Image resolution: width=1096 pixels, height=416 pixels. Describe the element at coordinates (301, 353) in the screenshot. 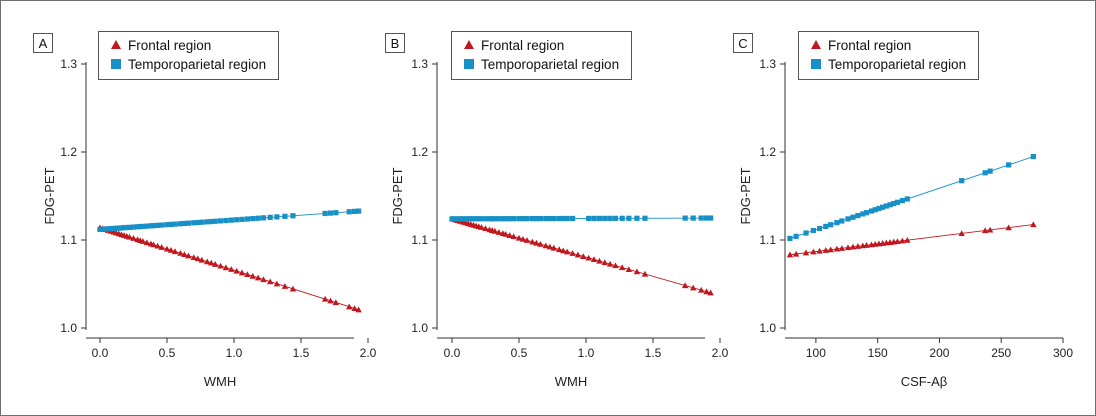

I see `panel-a-x-tick-label: 1.5` at that location.